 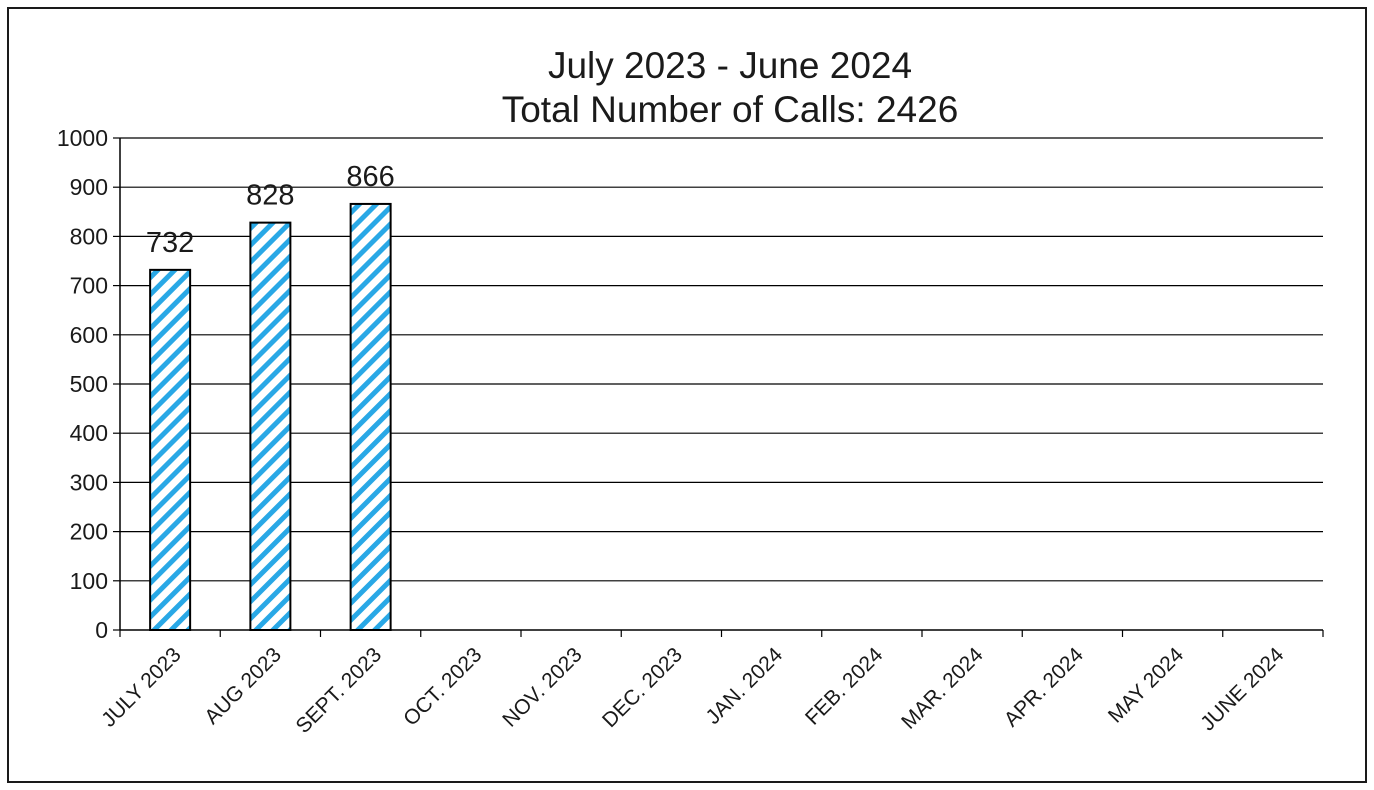 What do you see at coordinates (89, 236) in the screenshot?
I see `y-tick-label: 800` at bounding box center [89, 236].